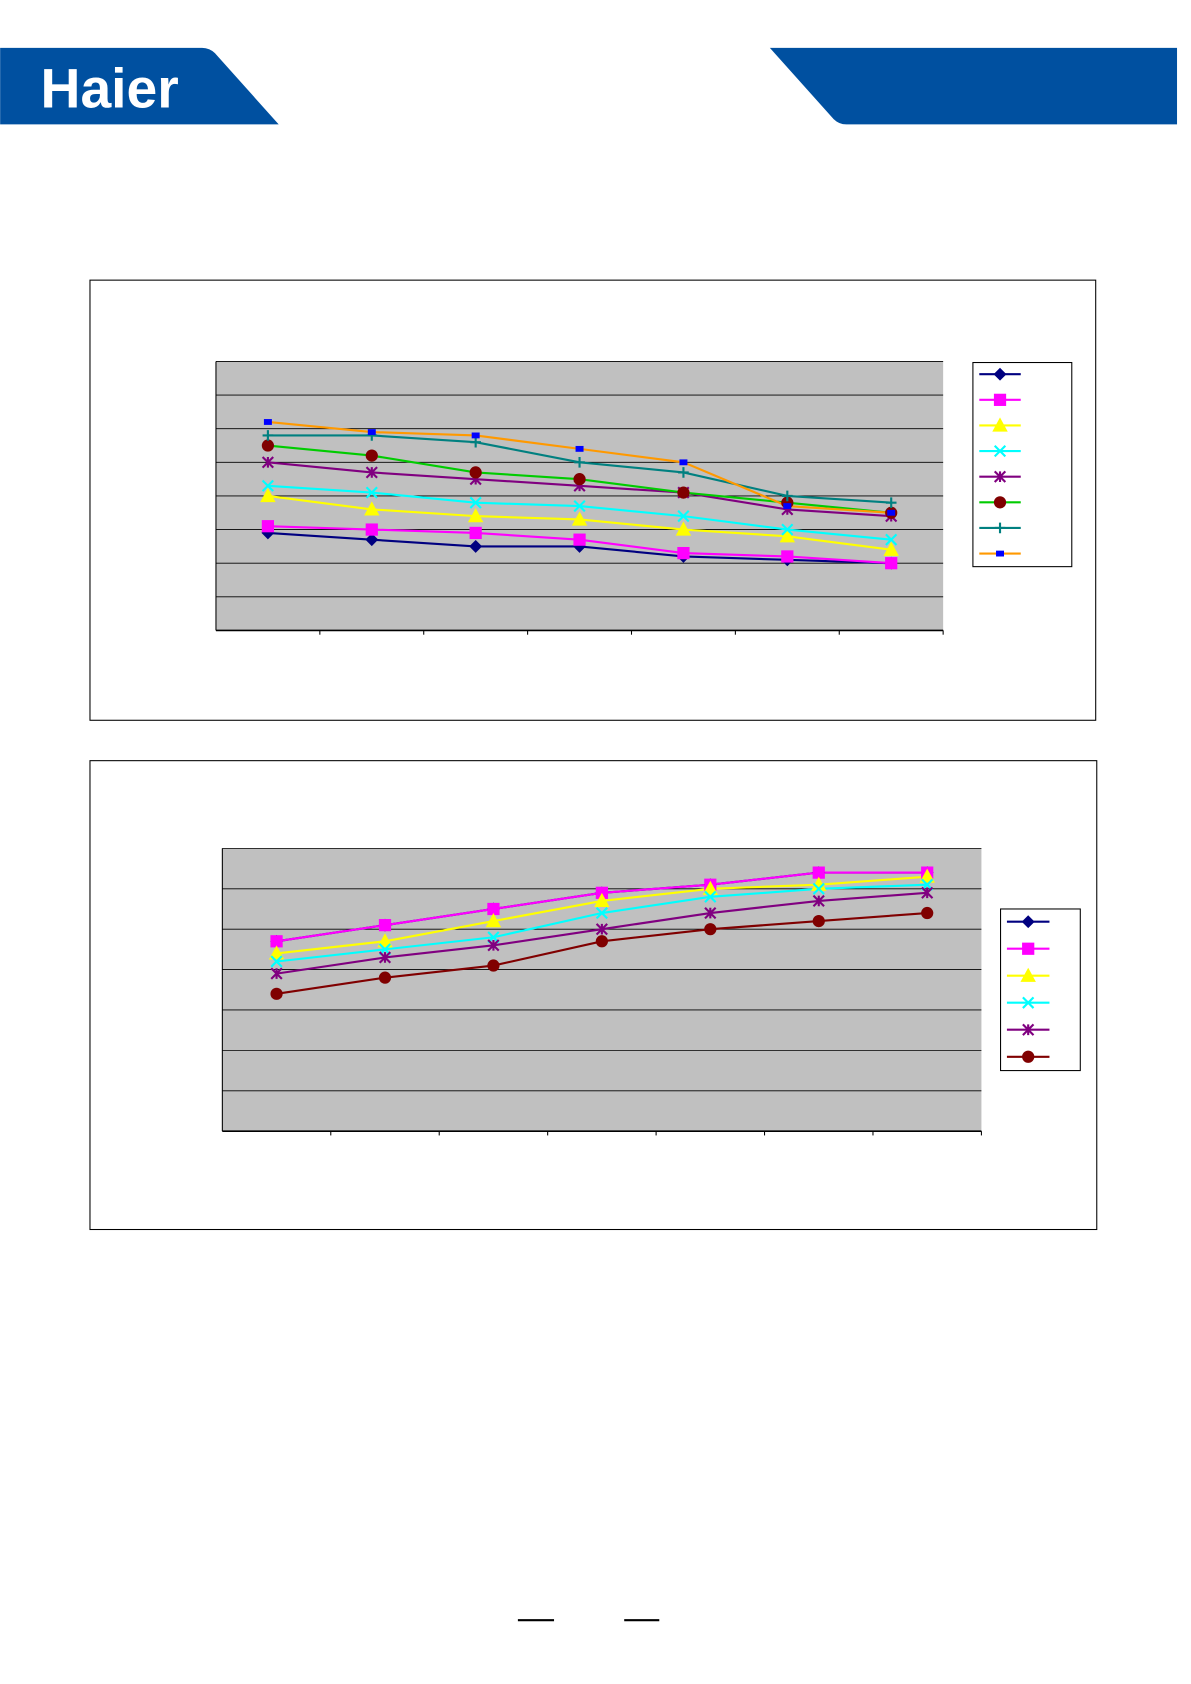 The height and width of the screenshot is (1684, 1191). What do you see at coordinates (973, 86) in the screenshot?
I see `header-band-right` at bounding box center [973, 86].